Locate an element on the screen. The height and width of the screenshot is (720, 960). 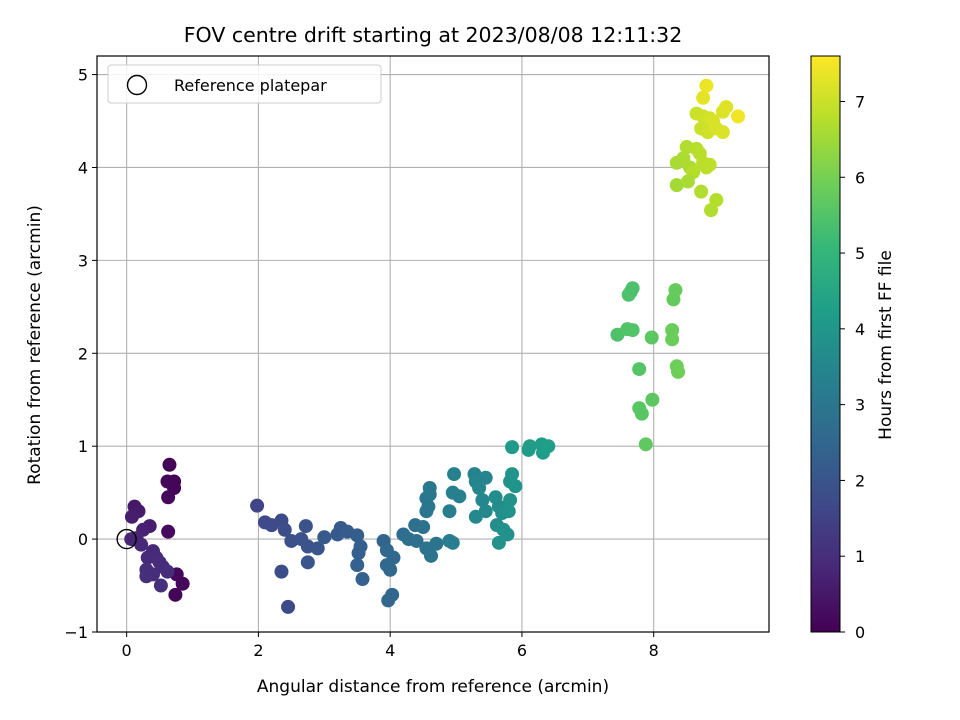
y-tick-label: 4 is located at coordinates (83, 167).